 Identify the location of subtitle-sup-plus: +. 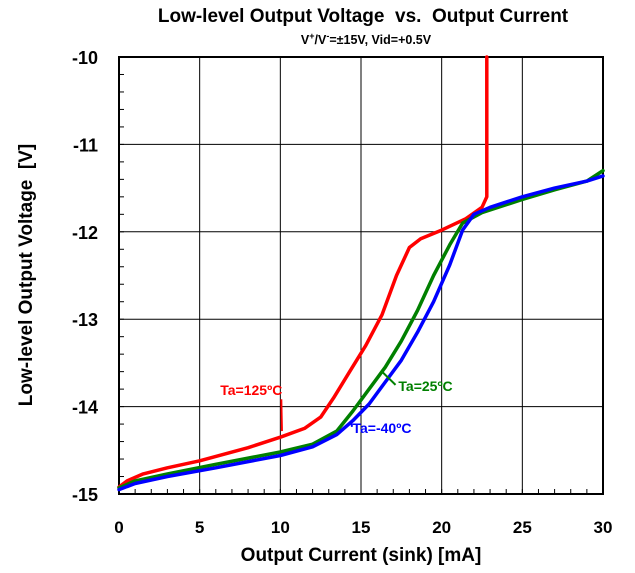
(311, 36).